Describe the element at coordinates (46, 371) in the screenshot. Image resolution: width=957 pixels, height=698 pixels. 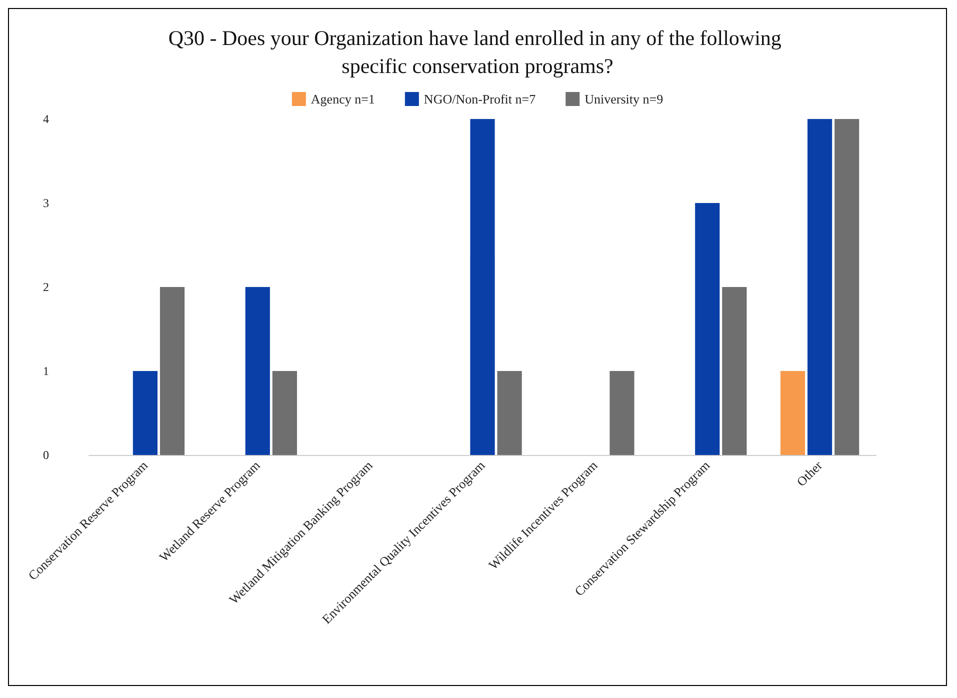
I see `y-tick-label: 1` at that location.